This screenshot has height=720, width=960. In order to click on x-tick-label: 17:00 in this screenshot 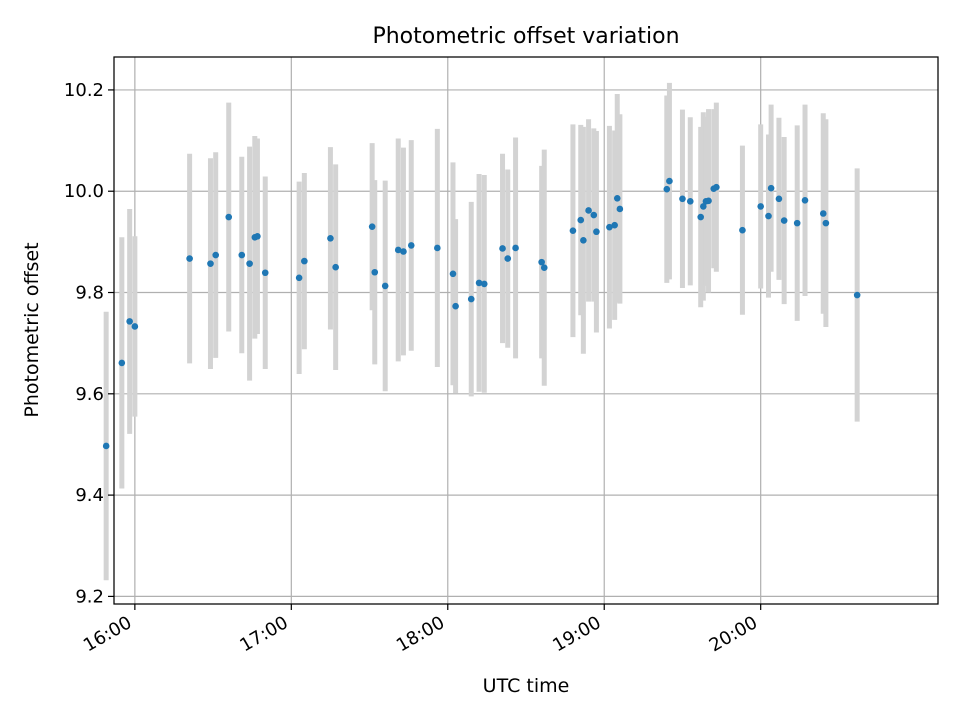, I will do `click(263, 634)`.